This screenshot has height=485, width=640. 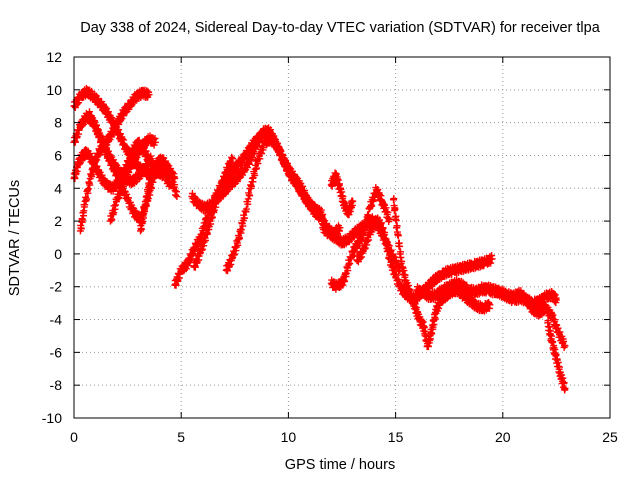 I want to click on y-tick-label: -6, so click(x=56, y=352).